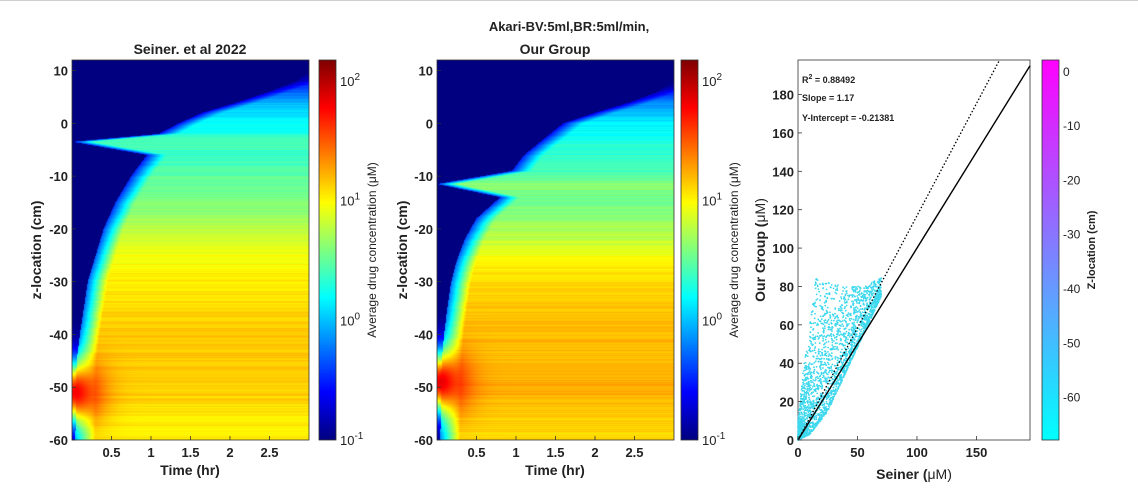 This screenshot has height=492, width=1138. Describe the element at coordinates (347, 81) in the screenshot. I see `colorbar-tick-base: 10` at that location.